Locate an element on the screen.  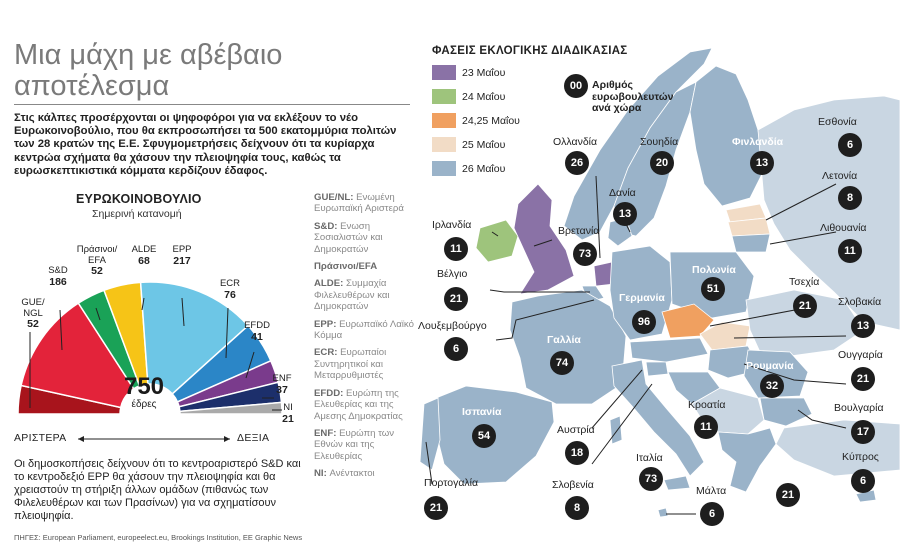
country-label-romania: Ρουμανία is located at coordinates (770, 366).